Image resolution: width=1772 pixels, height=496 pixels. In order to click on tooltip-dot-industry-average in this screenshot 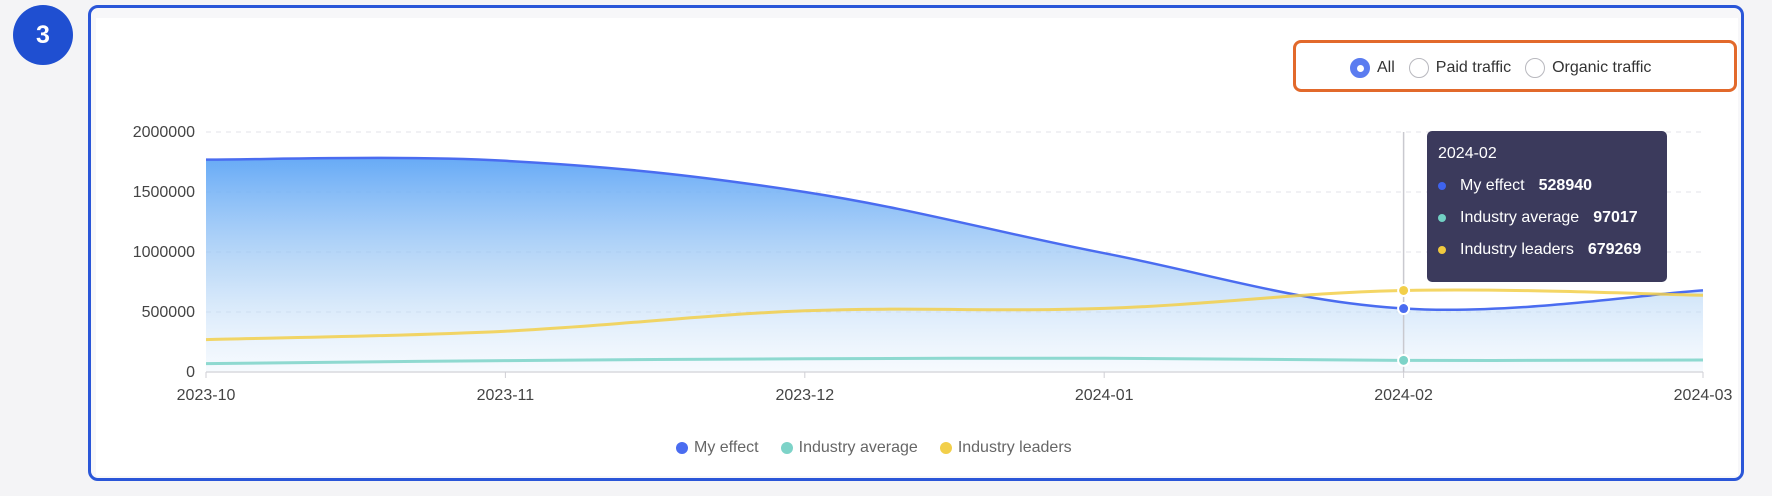, I will do `click(1442, 218)`.